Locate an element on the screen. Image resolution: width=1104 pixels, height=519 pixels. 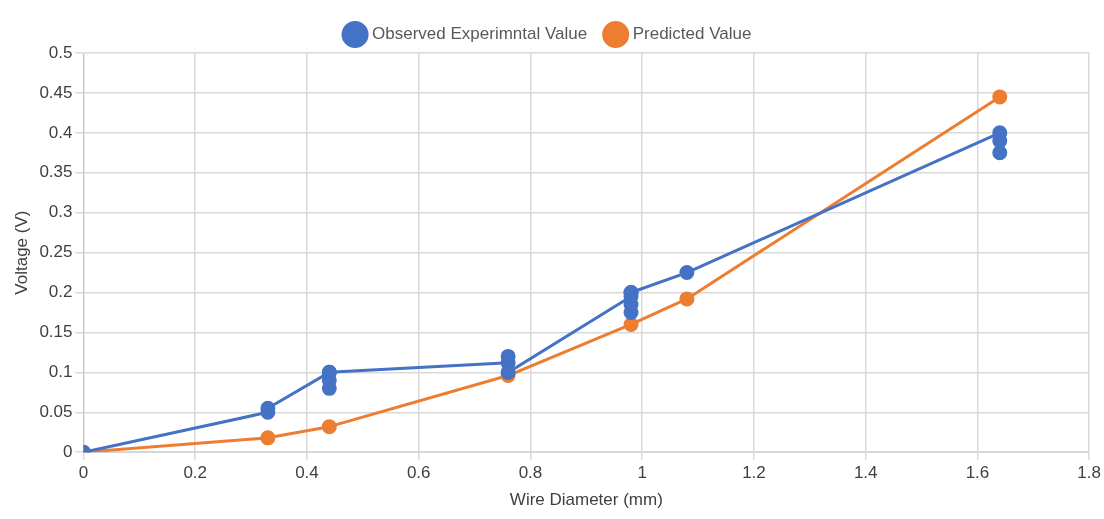
x-axis-title: Wire Diameter (mm) is located at coordinates (586, 500).